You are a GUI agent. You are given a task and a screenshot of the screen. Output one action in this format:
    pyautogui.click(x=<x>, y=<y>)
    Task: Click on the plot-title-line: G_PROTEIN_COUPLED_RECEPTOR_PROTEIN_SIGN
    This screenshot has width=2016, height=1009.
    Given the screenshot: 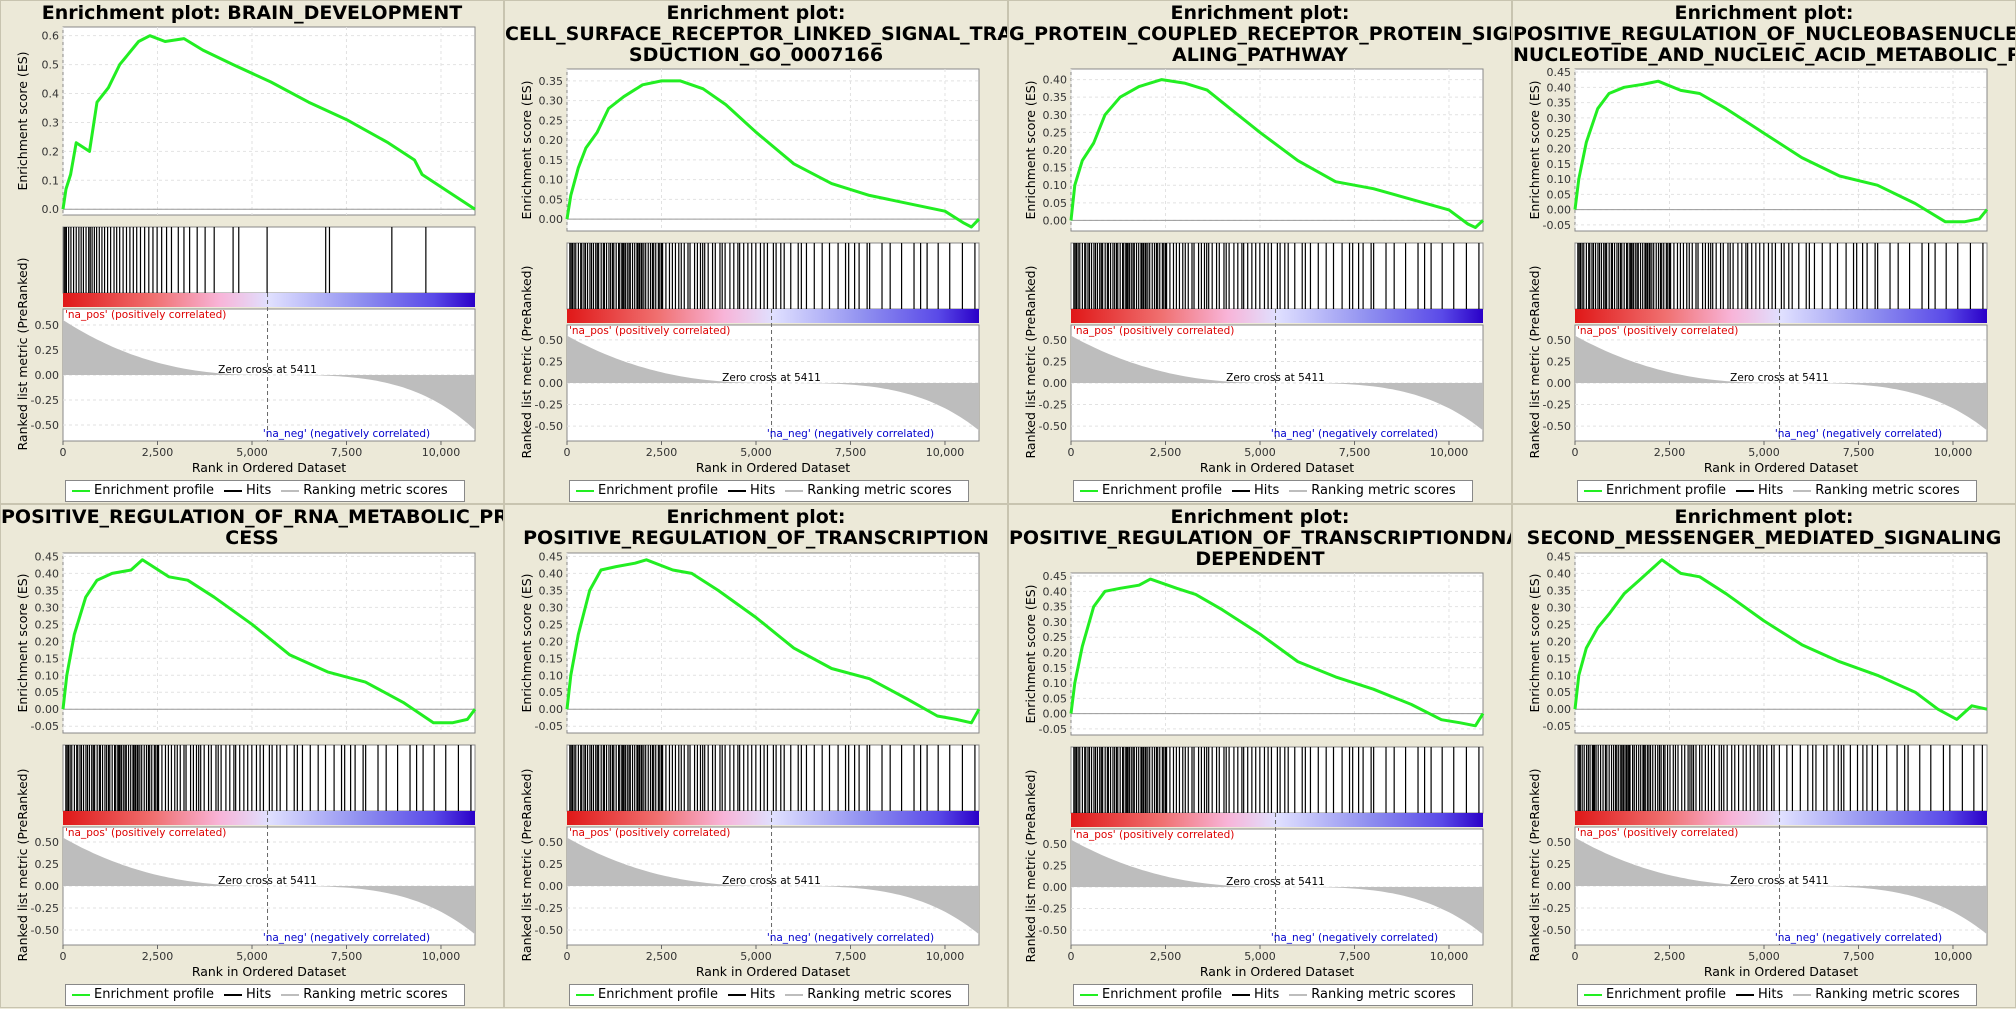 What is the action you would take?
    pyautogui.click(x=1260, y=34)
    